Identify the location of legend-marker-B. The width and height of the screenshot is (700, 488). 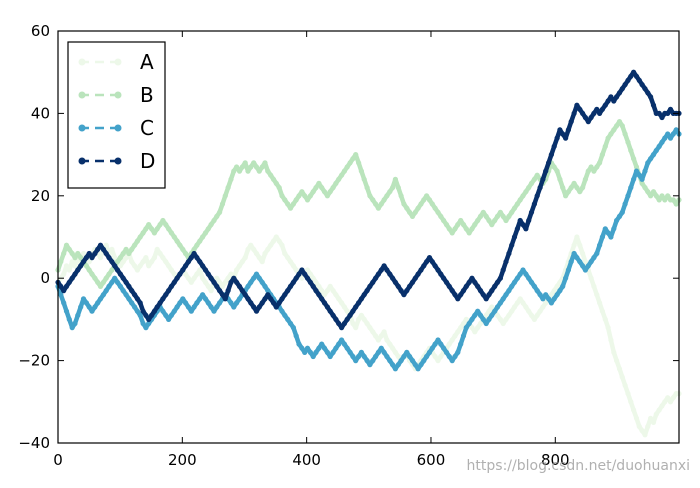
(118, 95).